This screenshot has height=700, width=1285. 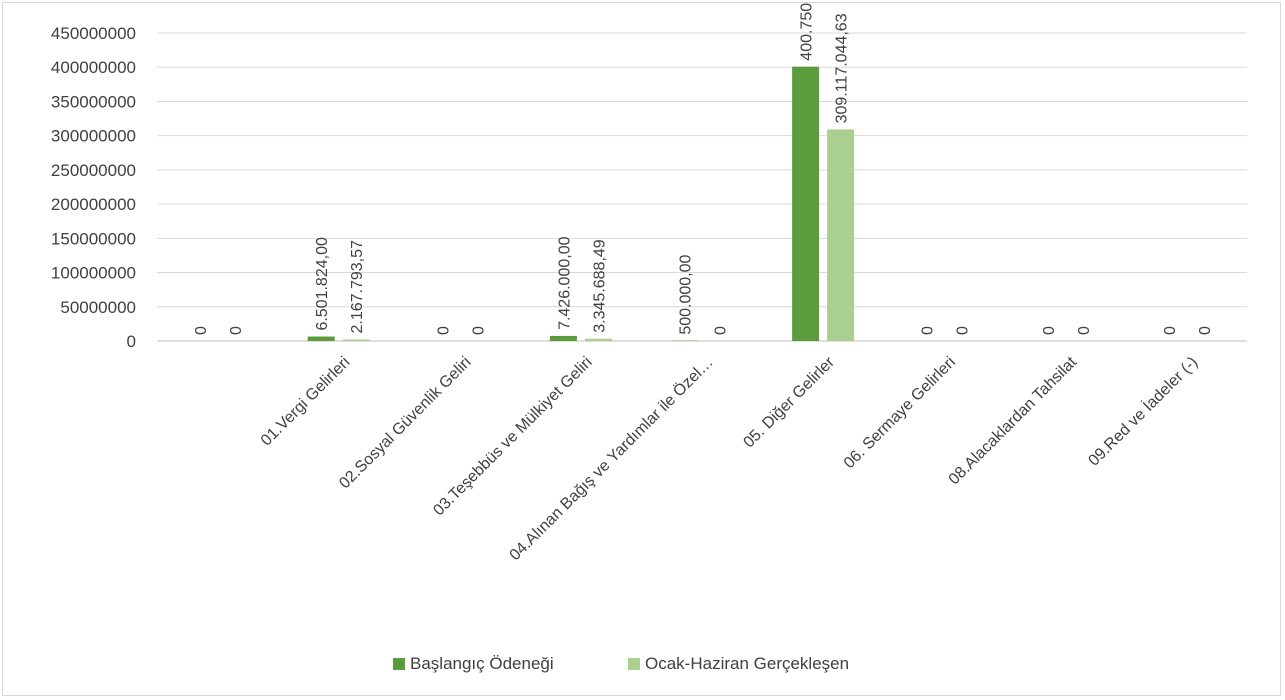 I want to click on category-label: 09.Red ve İadeler (-), so click(x=1142, y=410).